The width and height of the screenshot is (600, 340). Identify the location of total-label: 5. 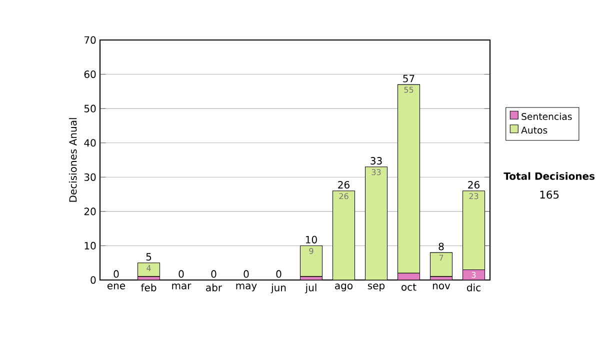
(149, 257).